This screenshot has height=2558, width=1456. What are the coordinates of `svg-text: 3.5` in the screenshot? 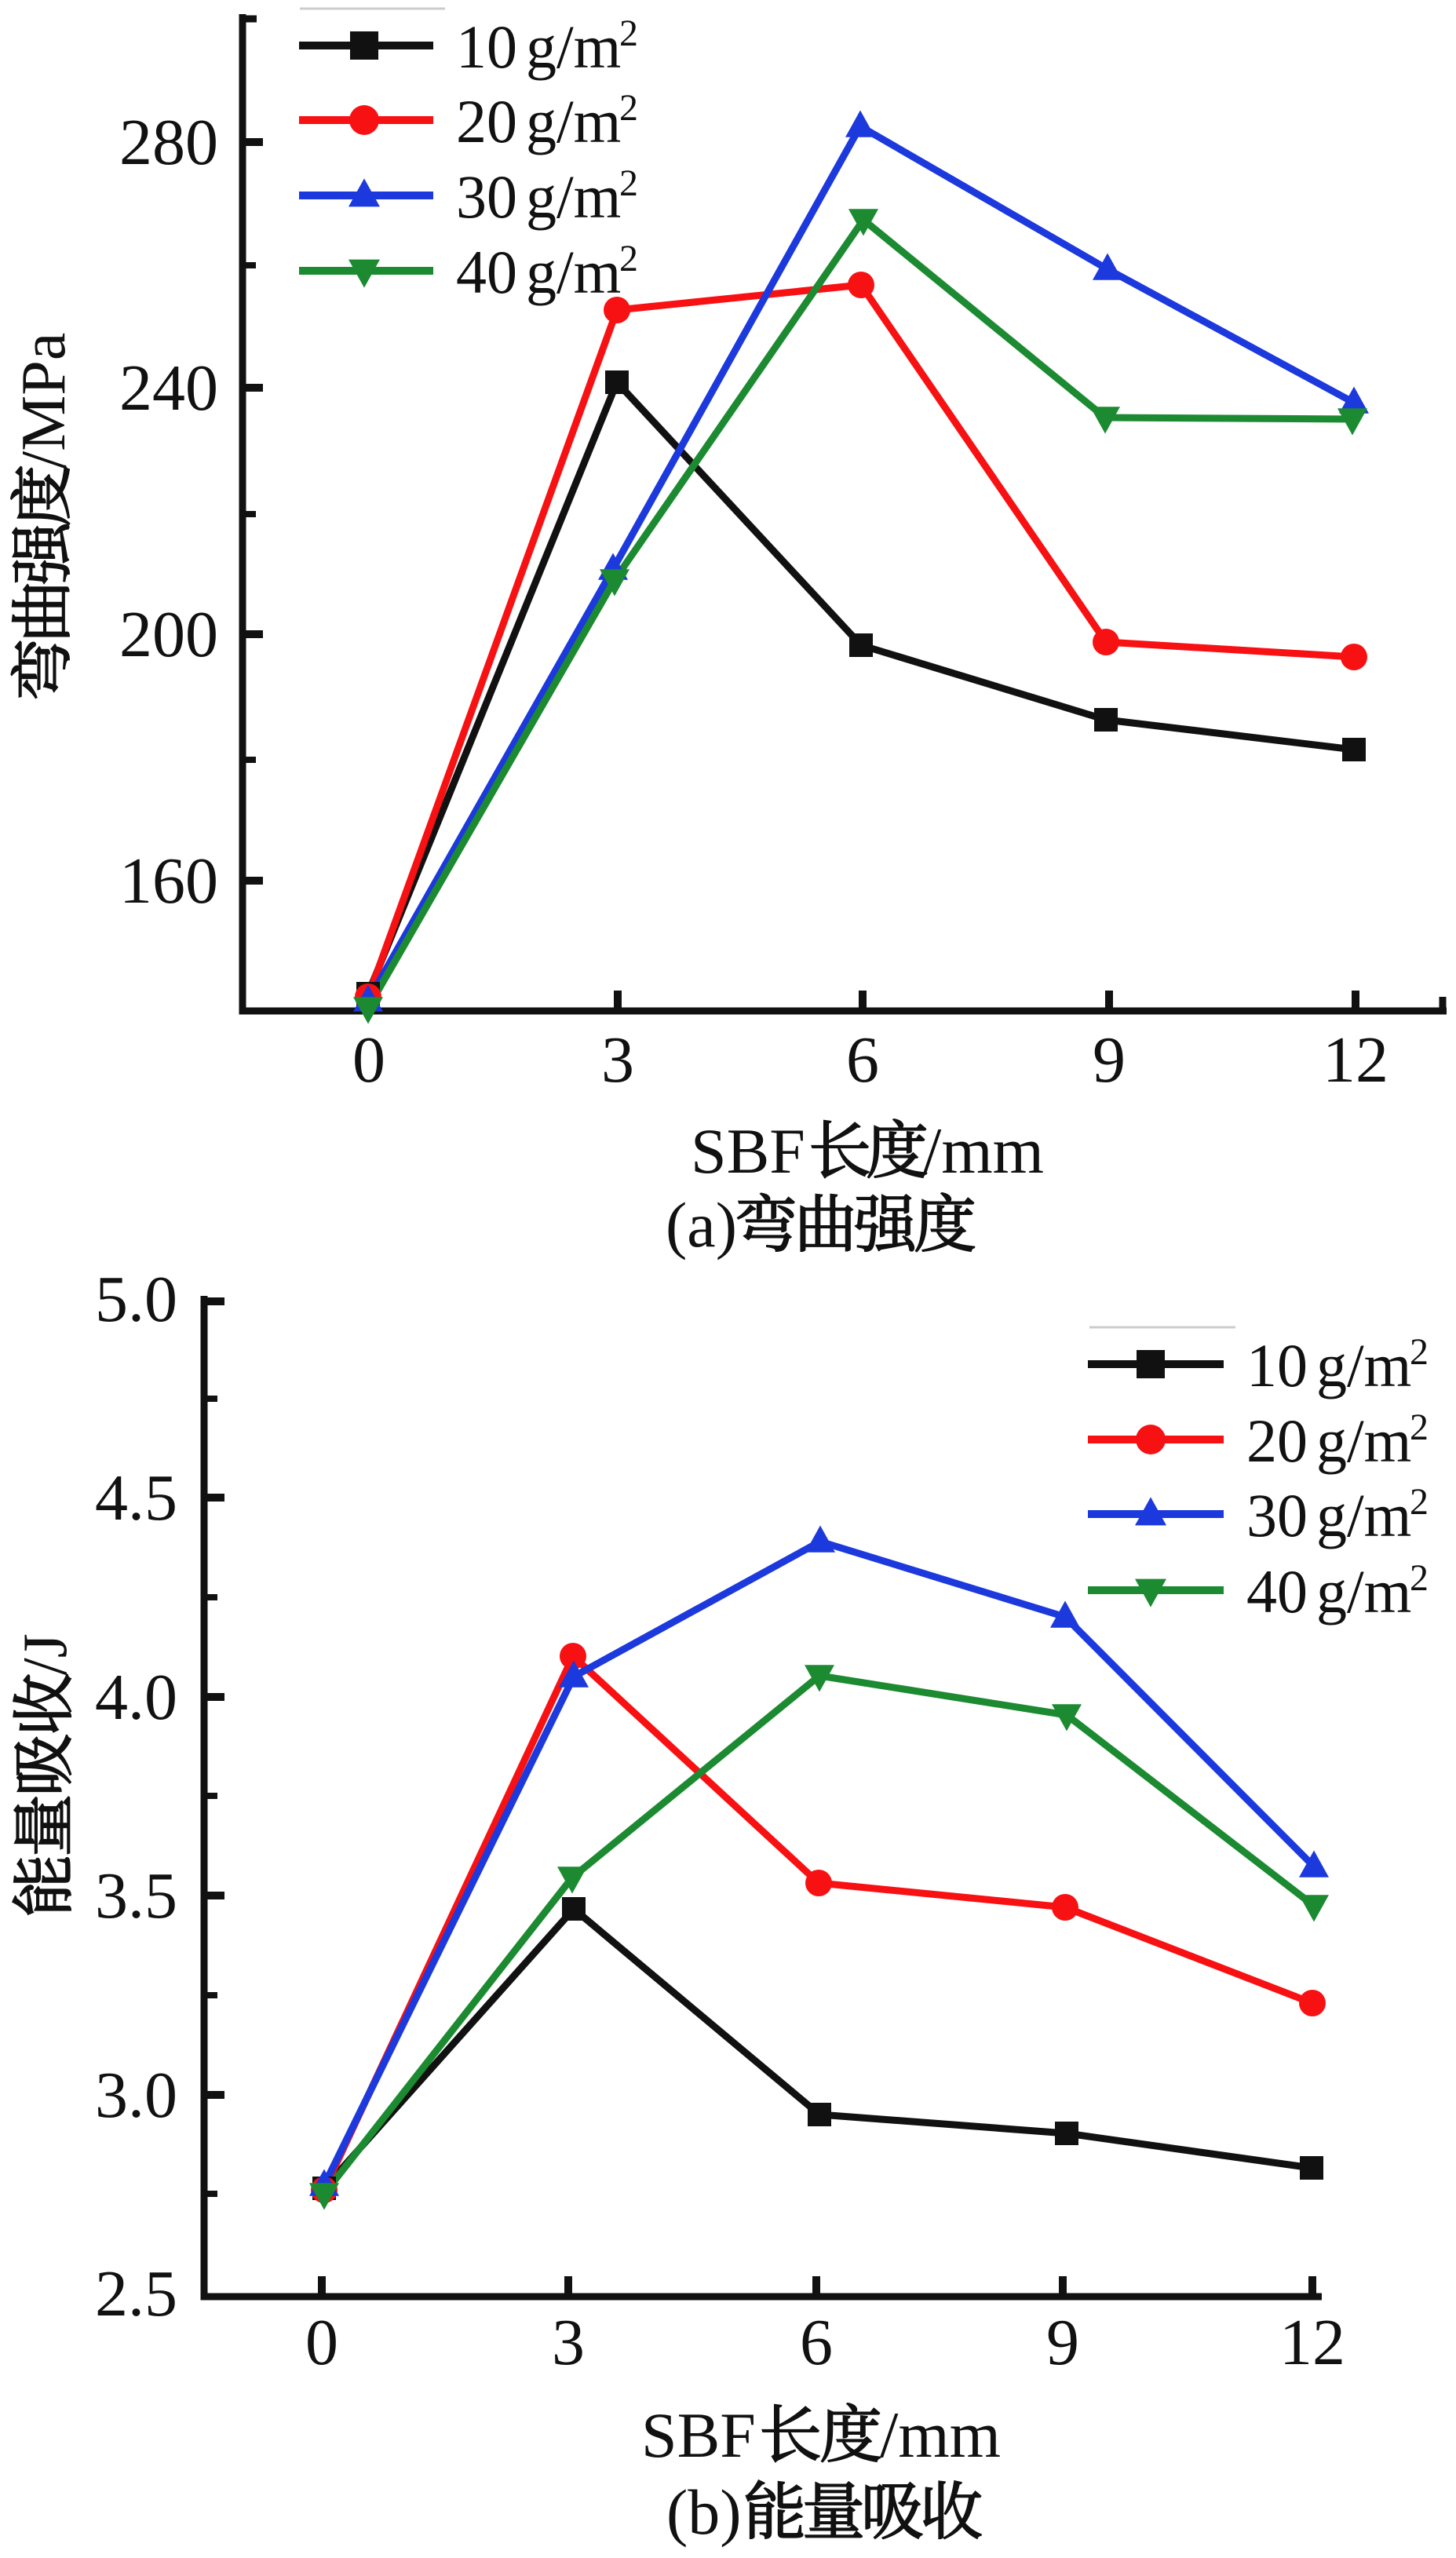 It's located at (136, 1895).